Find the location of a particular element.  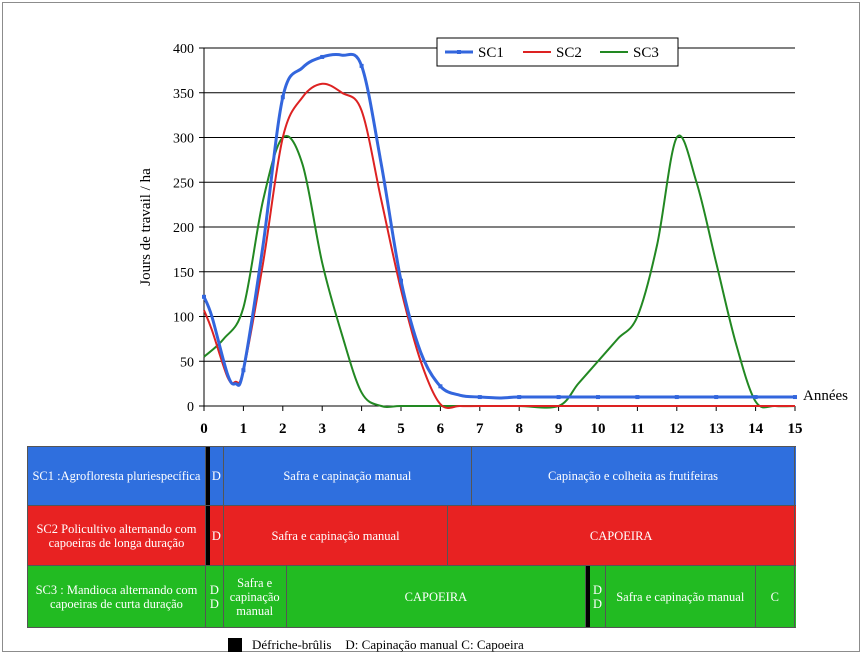

x-tick-label-13: 13 is located at coordinates (716, 429).